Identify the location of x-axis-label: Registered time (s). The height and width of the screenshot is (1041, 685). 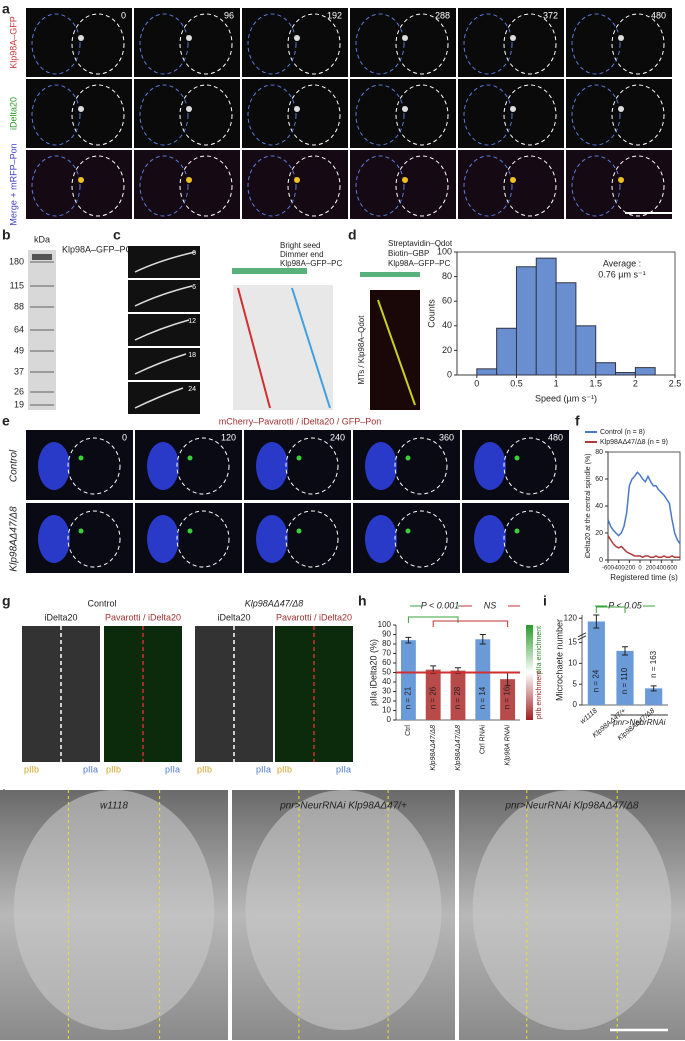
(644, 577).